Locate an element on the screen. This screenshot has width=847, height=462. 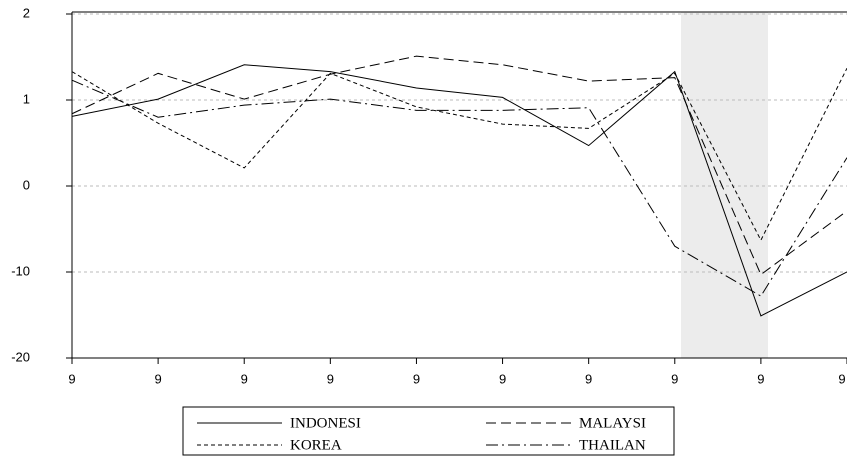
legend-label: MALAYSI is located at coordinates (612, 423).